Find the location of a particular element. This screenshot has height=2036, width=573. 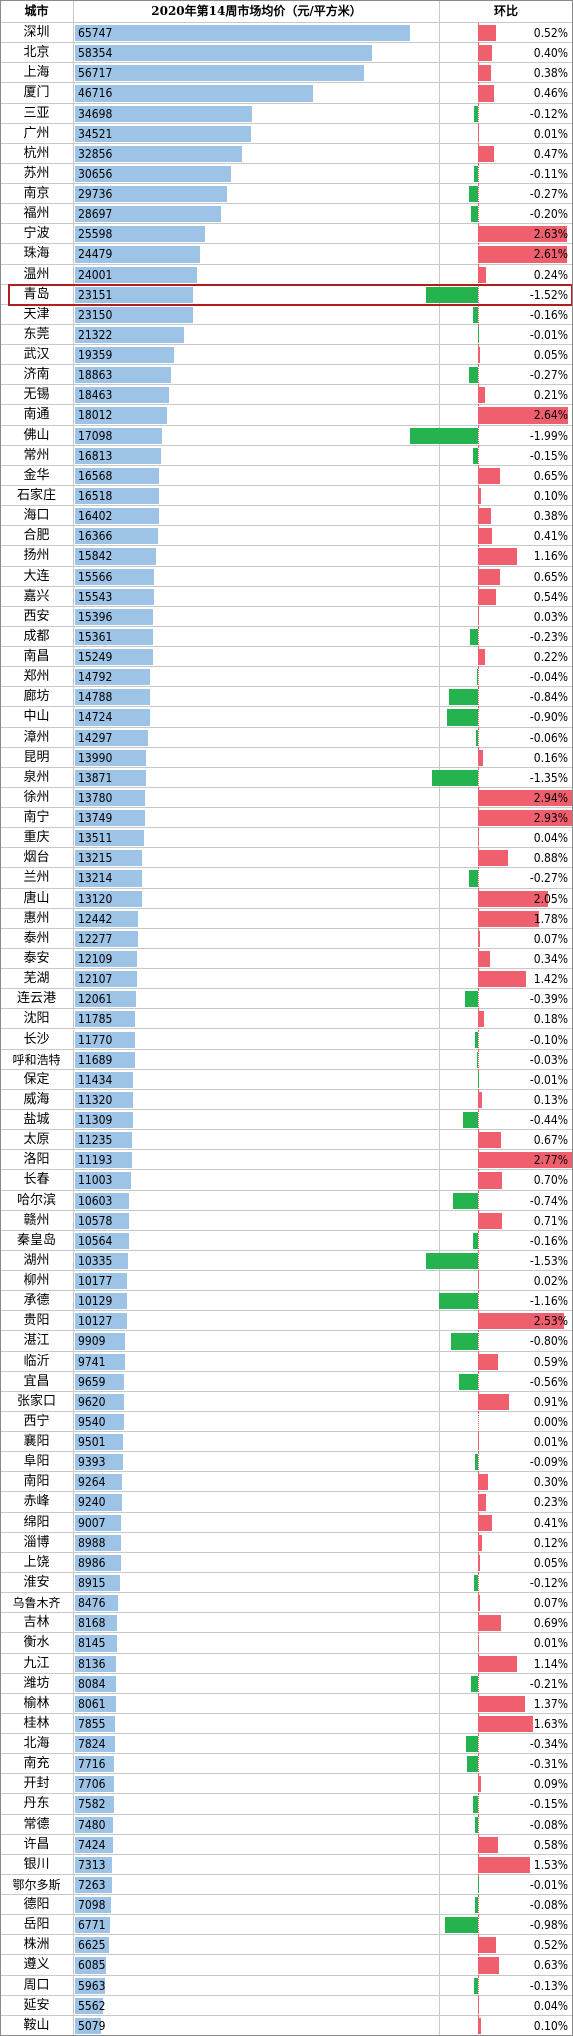

change-cell: 0.03% is located at coordinates (506, 616).